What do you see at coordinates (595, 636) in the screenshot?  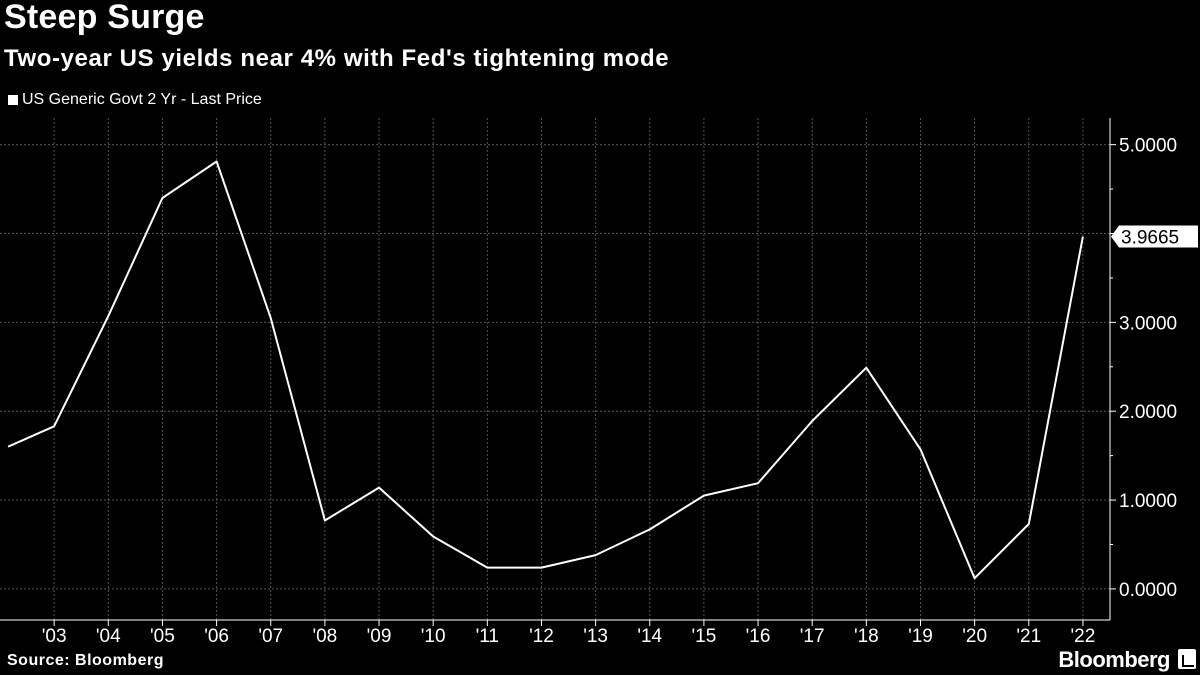 I see `x-tick-label: '13` at bounding box center [595, 636].